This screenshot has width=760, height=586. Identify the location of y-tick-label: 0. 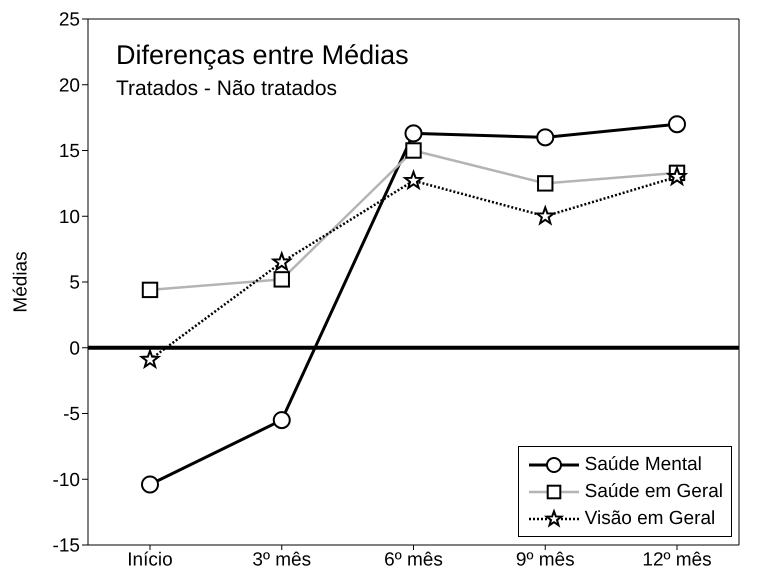
(74, 349).